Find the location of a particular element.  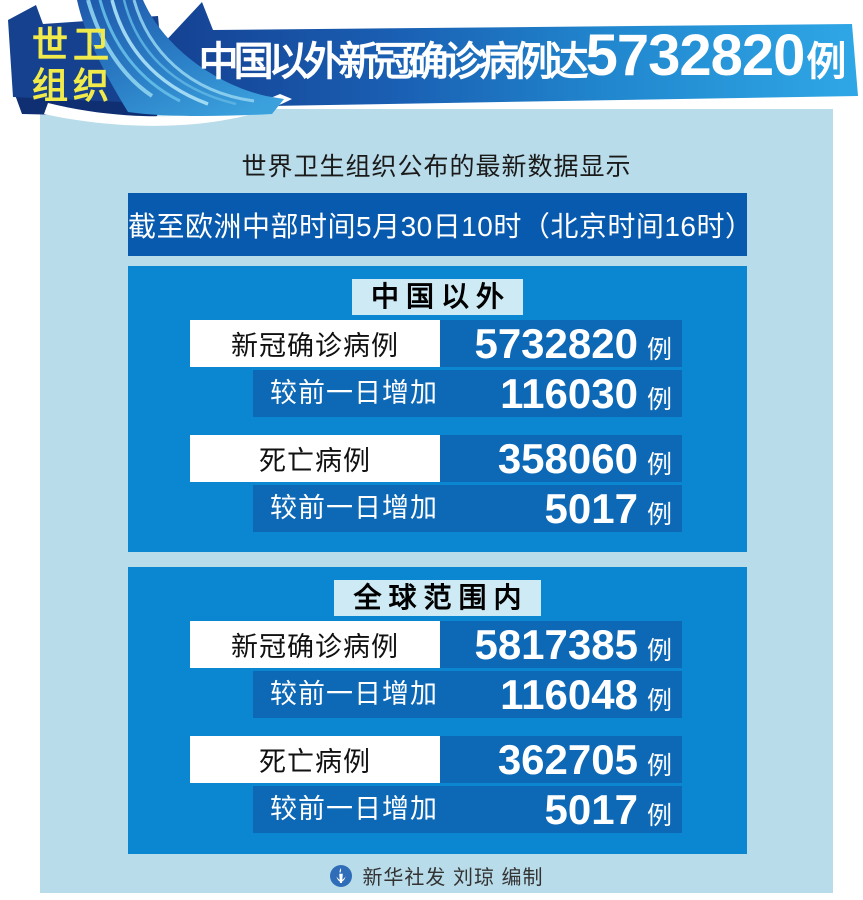

stat-value: 362705 is located at coordinates (567, 759).